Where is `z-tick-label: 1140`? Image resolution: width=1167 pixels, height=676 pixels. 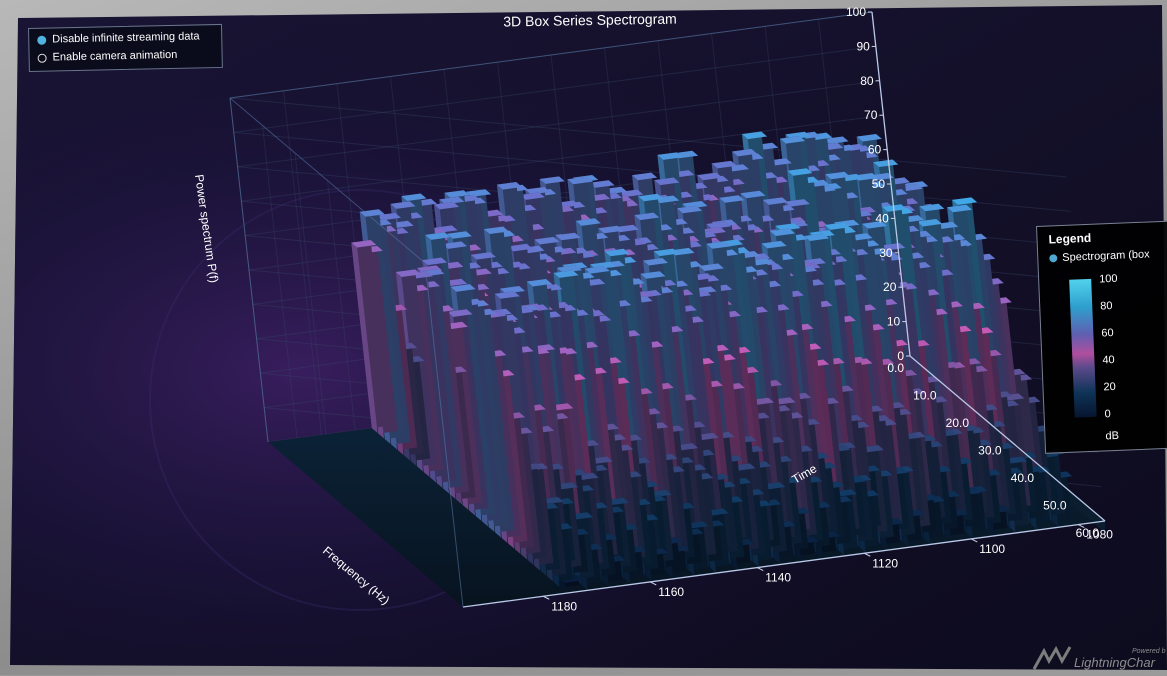
z-tick-label: 1140 is located at coordinates (778, 578).